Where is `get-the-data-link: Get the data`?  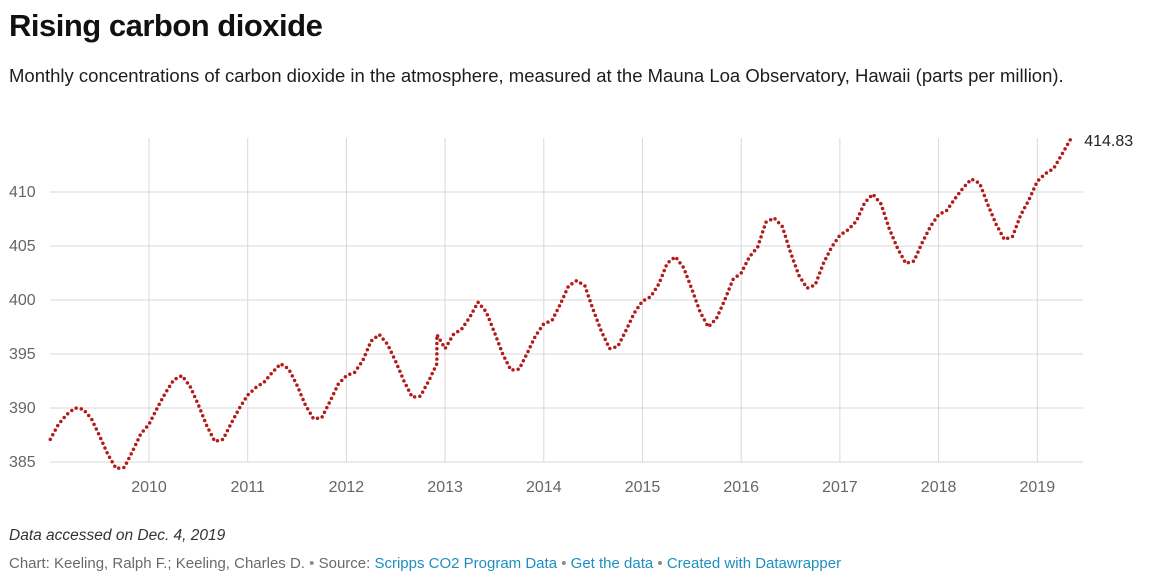
get-the-data-link: Get the data is located at coordinates (612, 563).